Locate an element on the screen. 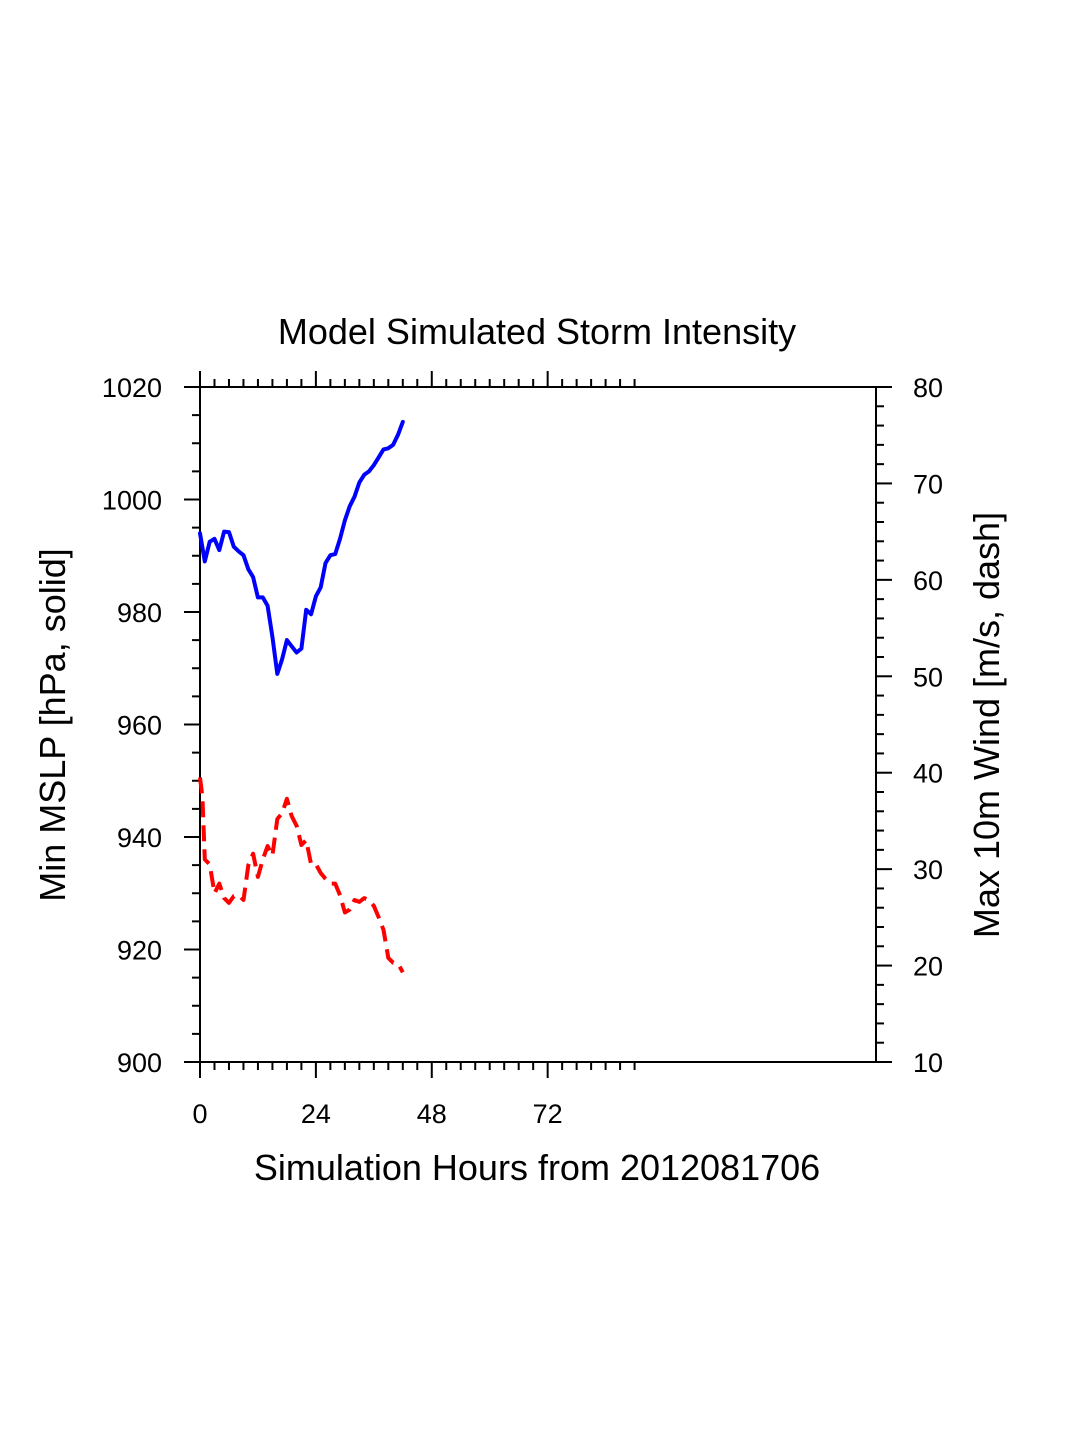  y-axis-label-left: Min MSLP [hPa, solid] is located at coordinates (52, 725).